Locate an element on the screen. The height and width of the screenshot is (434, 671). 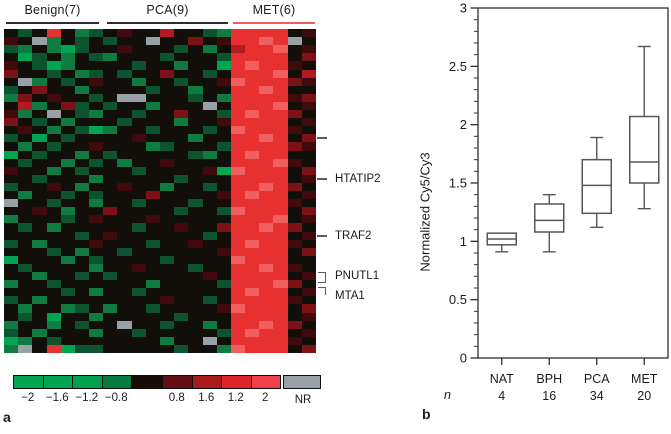
y-tick-label: 2.5 is located at coordinates (458, 66).